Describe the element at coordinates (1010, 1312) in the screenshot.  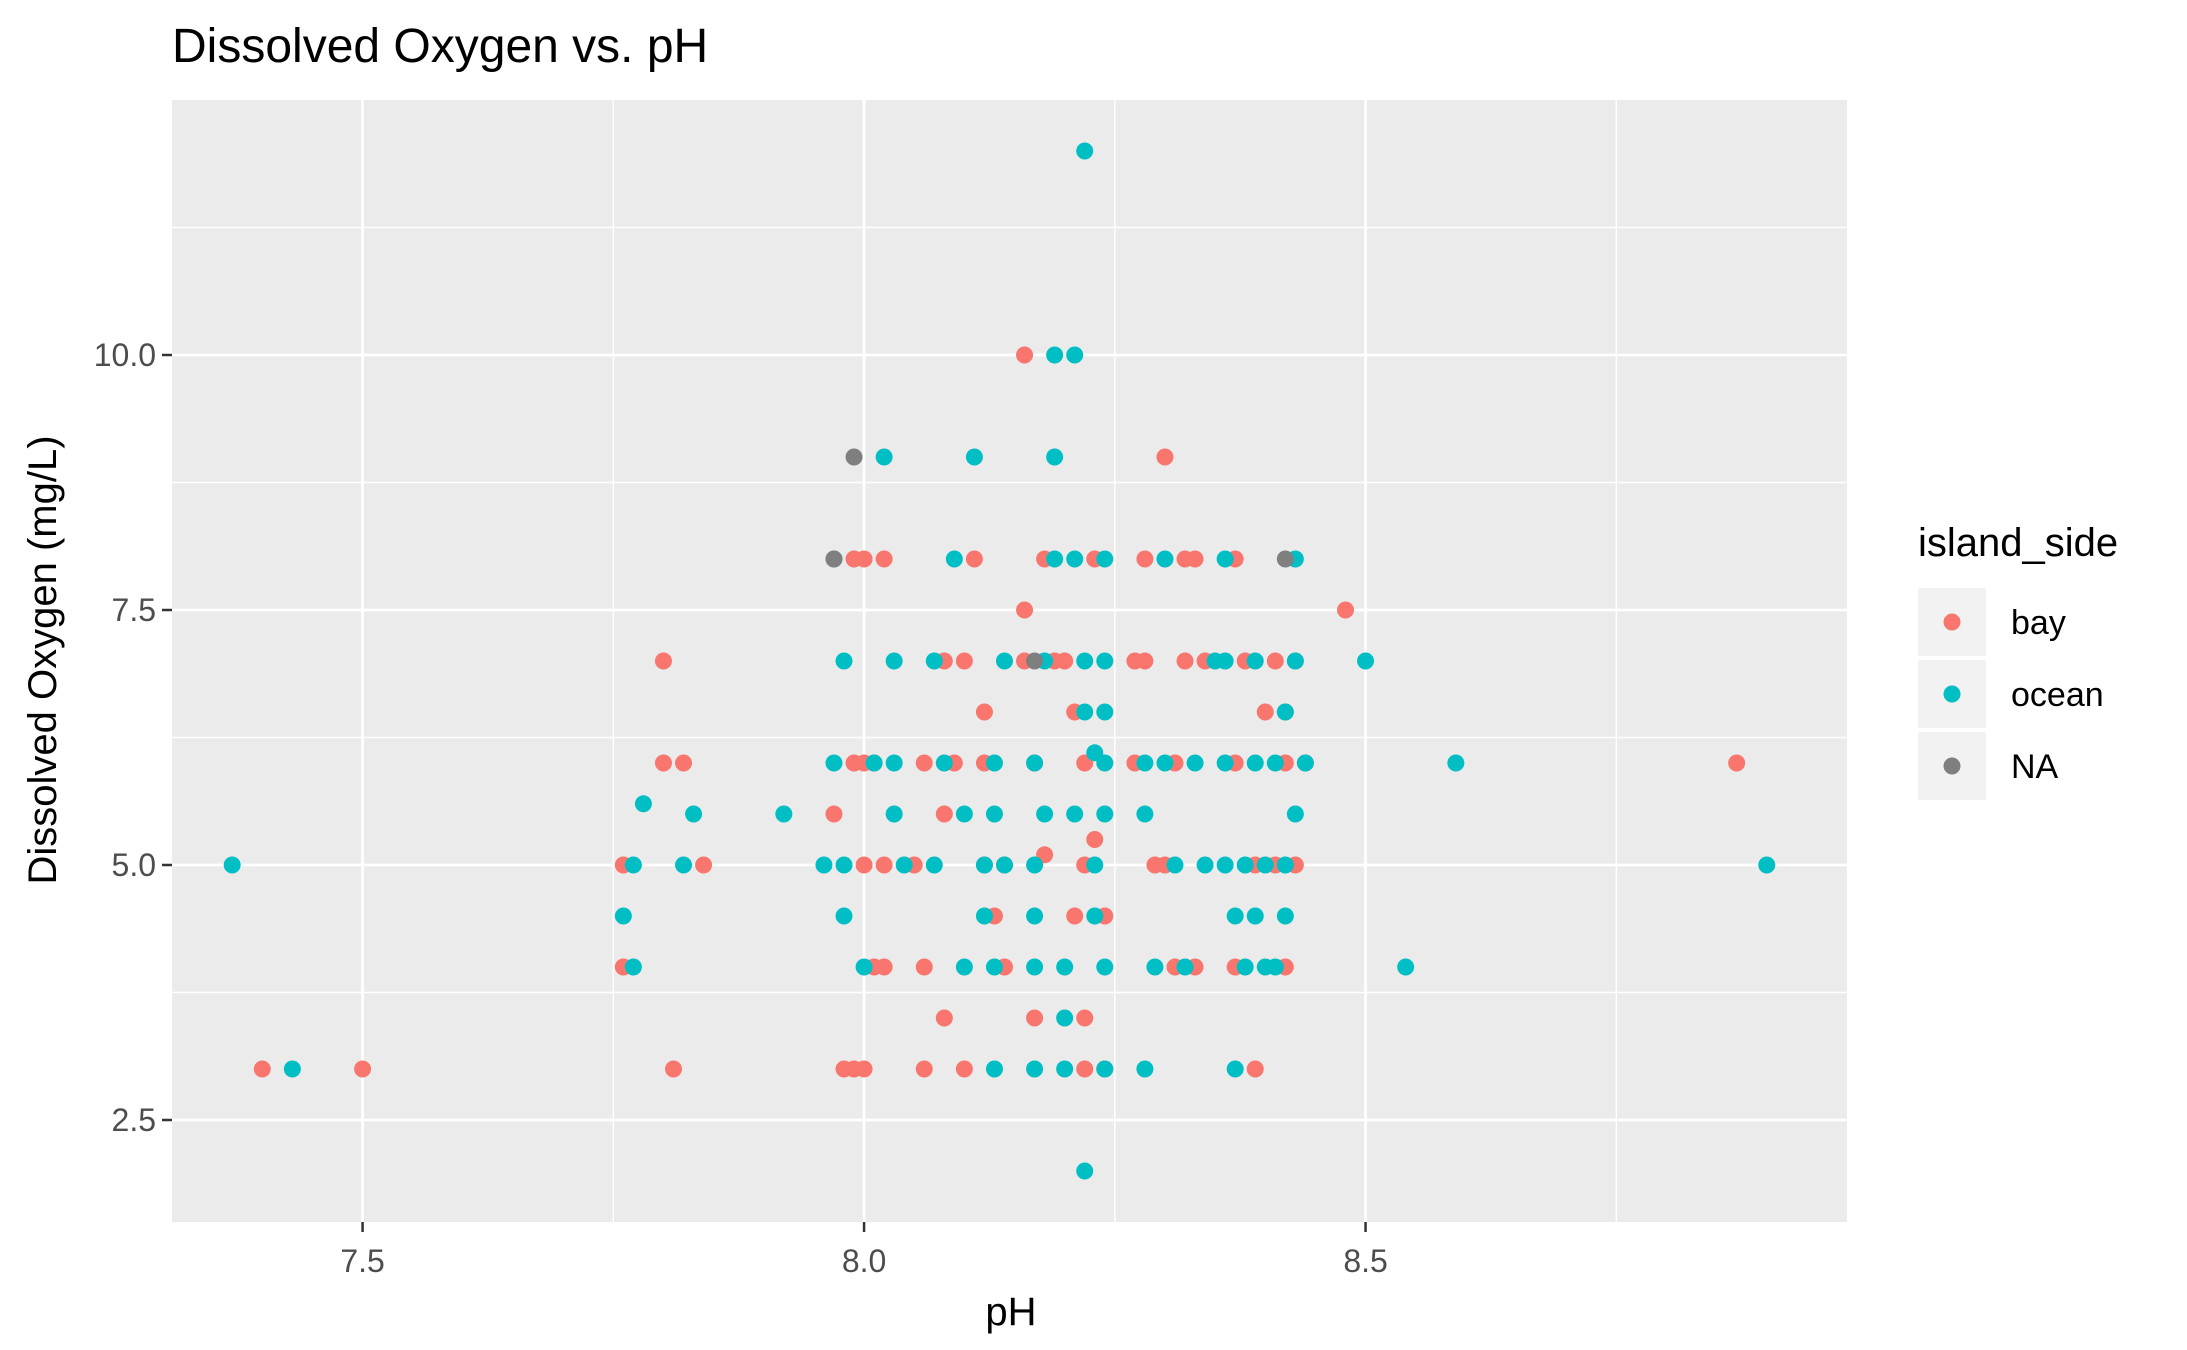
I see `x-axis-title: pH` at that location.